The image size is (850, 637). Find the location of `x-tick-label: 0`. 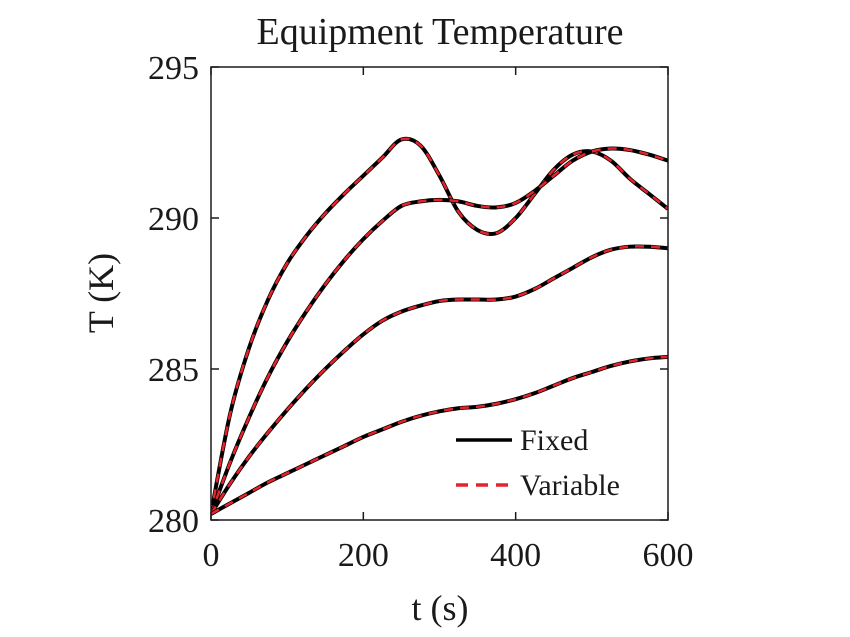

x-tick-label: 0 is located at coordinates (211, 555).